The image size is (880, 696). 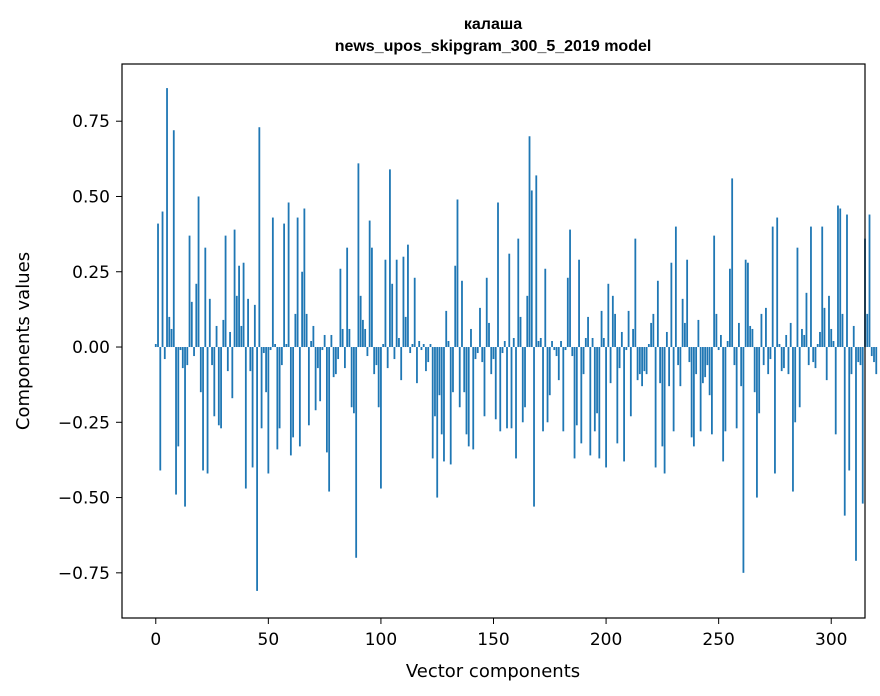 I want to click on x-tick-label: 0, so click(x=155, y=640).